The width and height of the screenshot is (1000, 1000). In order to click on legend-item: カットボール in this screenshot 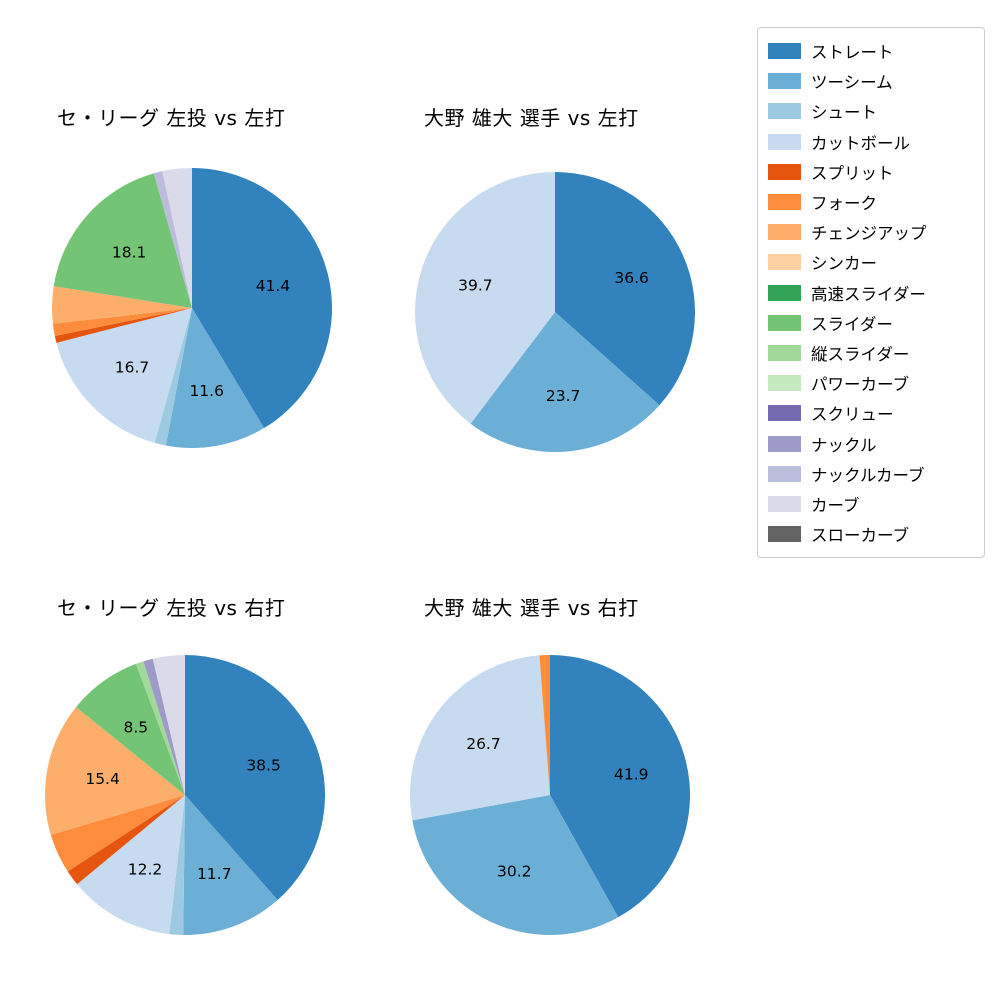, I will do `click(871, 142)`.